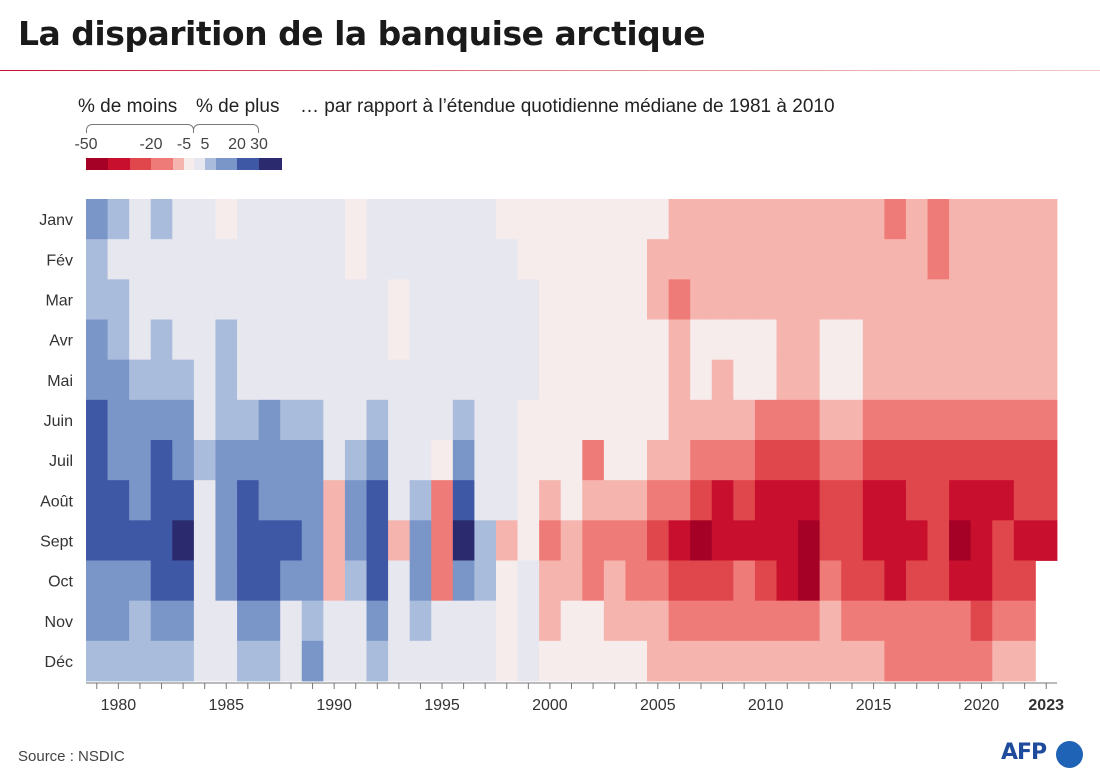  What do you see at coordinates (442, 705) in the screenshot?
I see `year-label: 1995` at bounding box center [442, 705].